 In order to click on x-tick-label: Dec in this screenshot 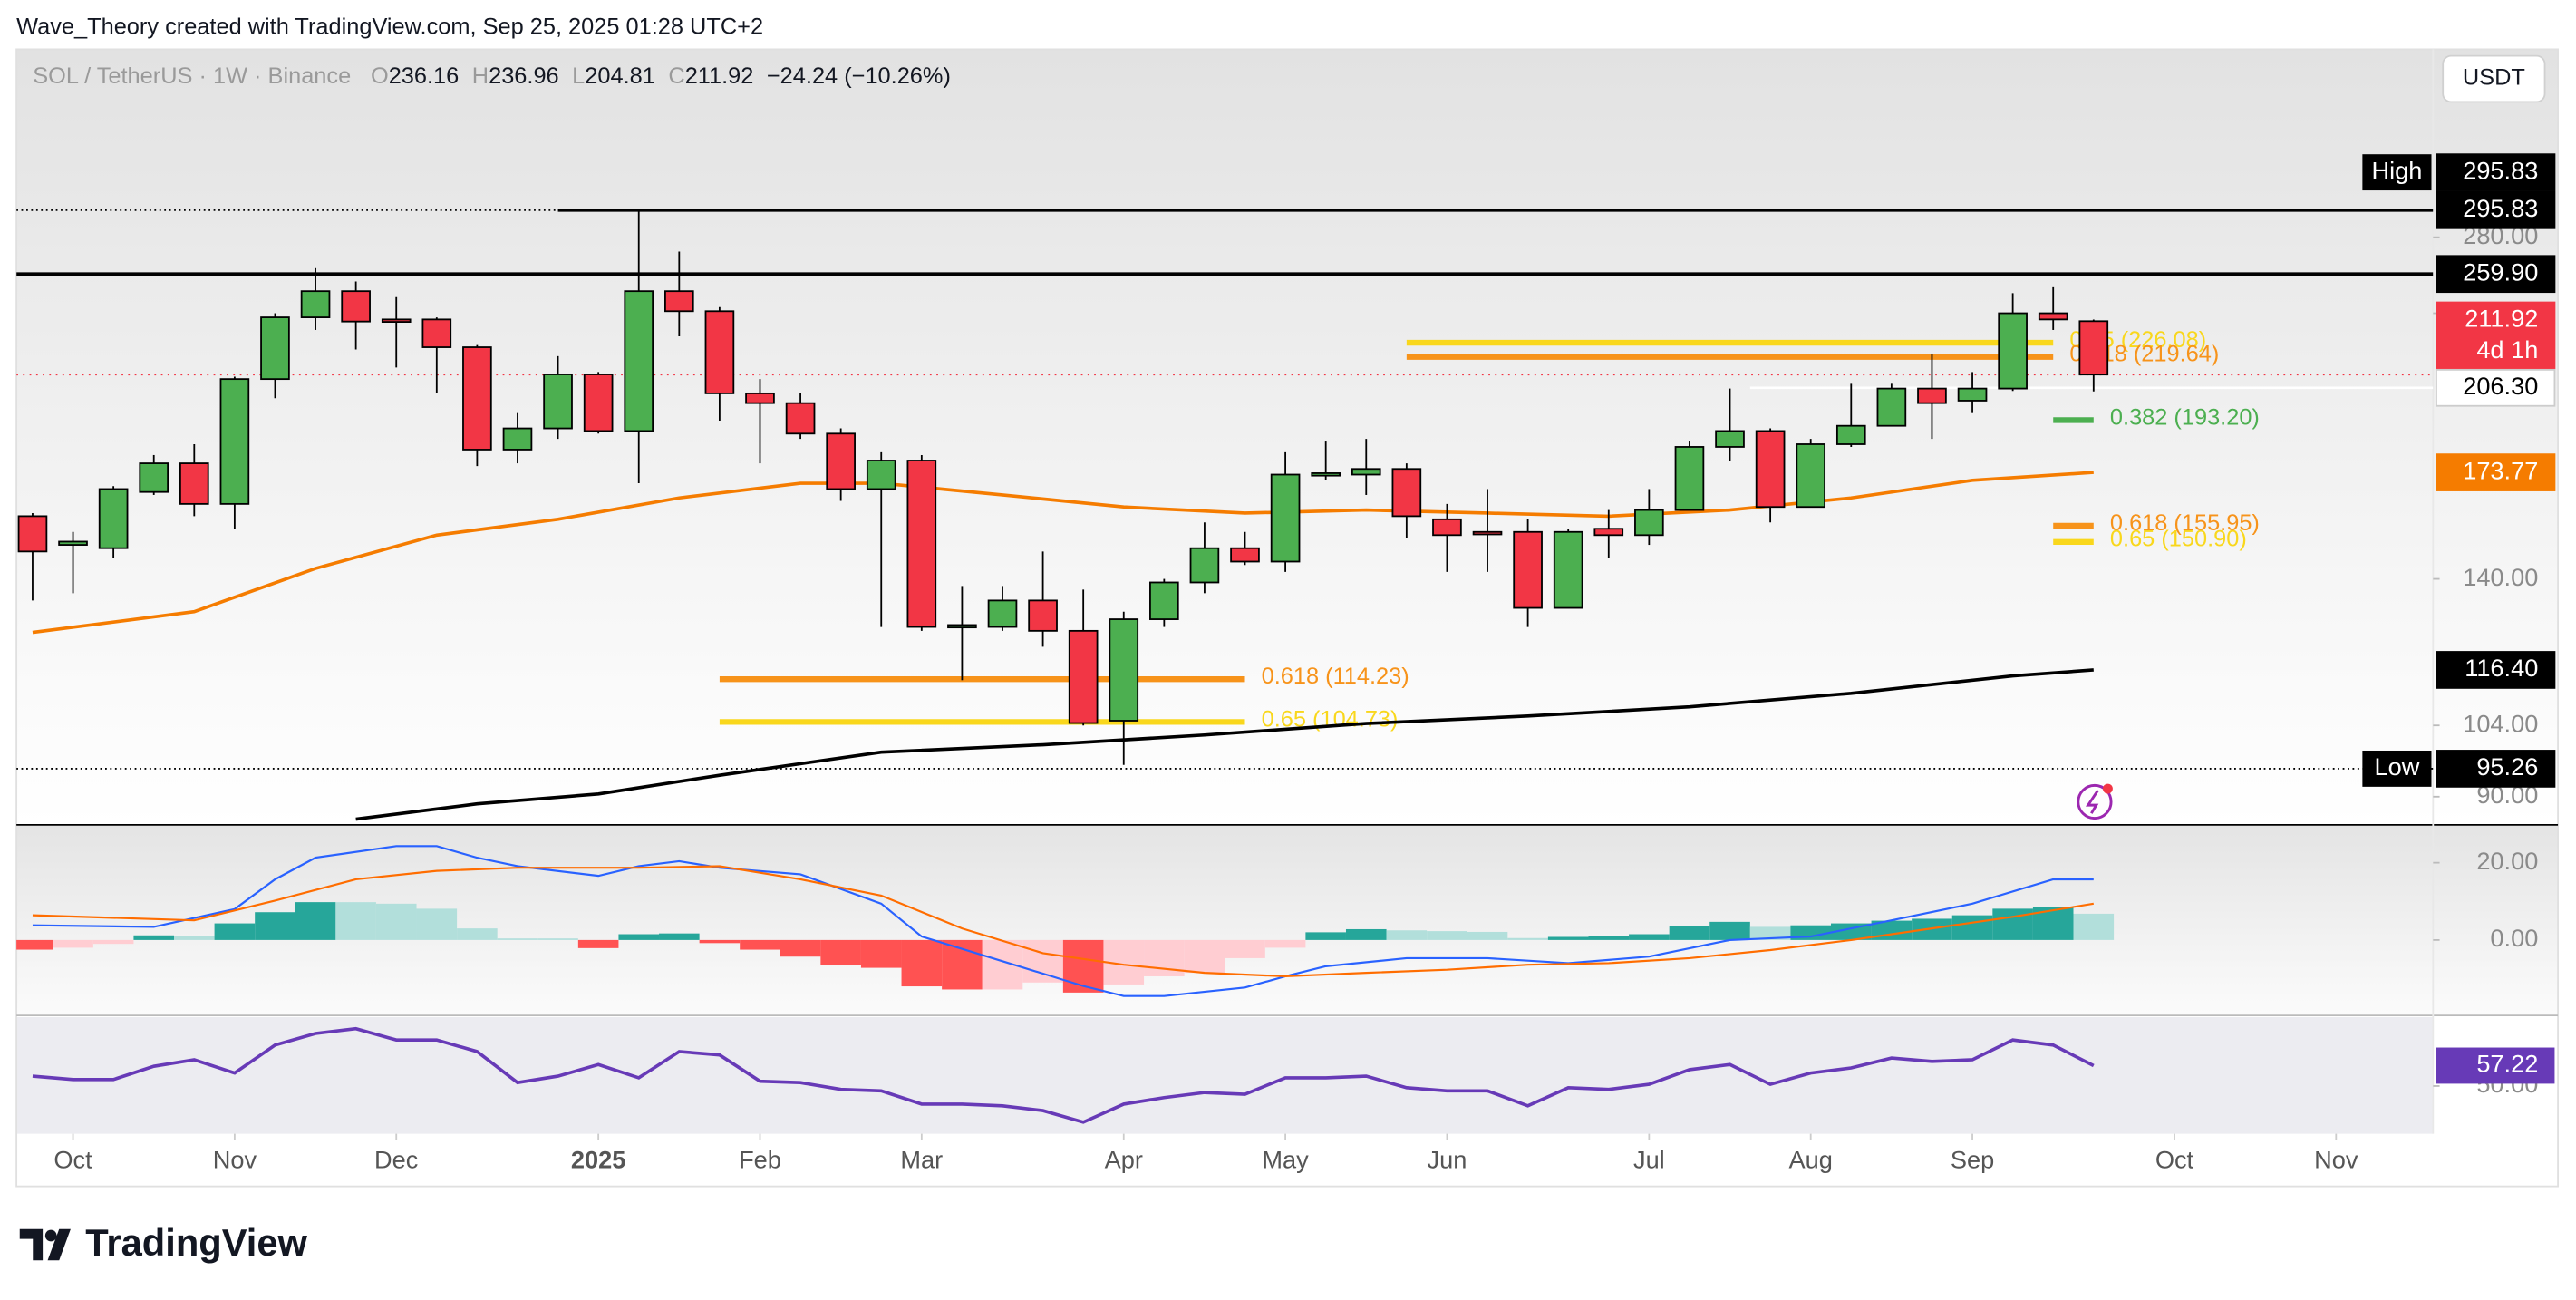, I will do `click(396, 1160)`.